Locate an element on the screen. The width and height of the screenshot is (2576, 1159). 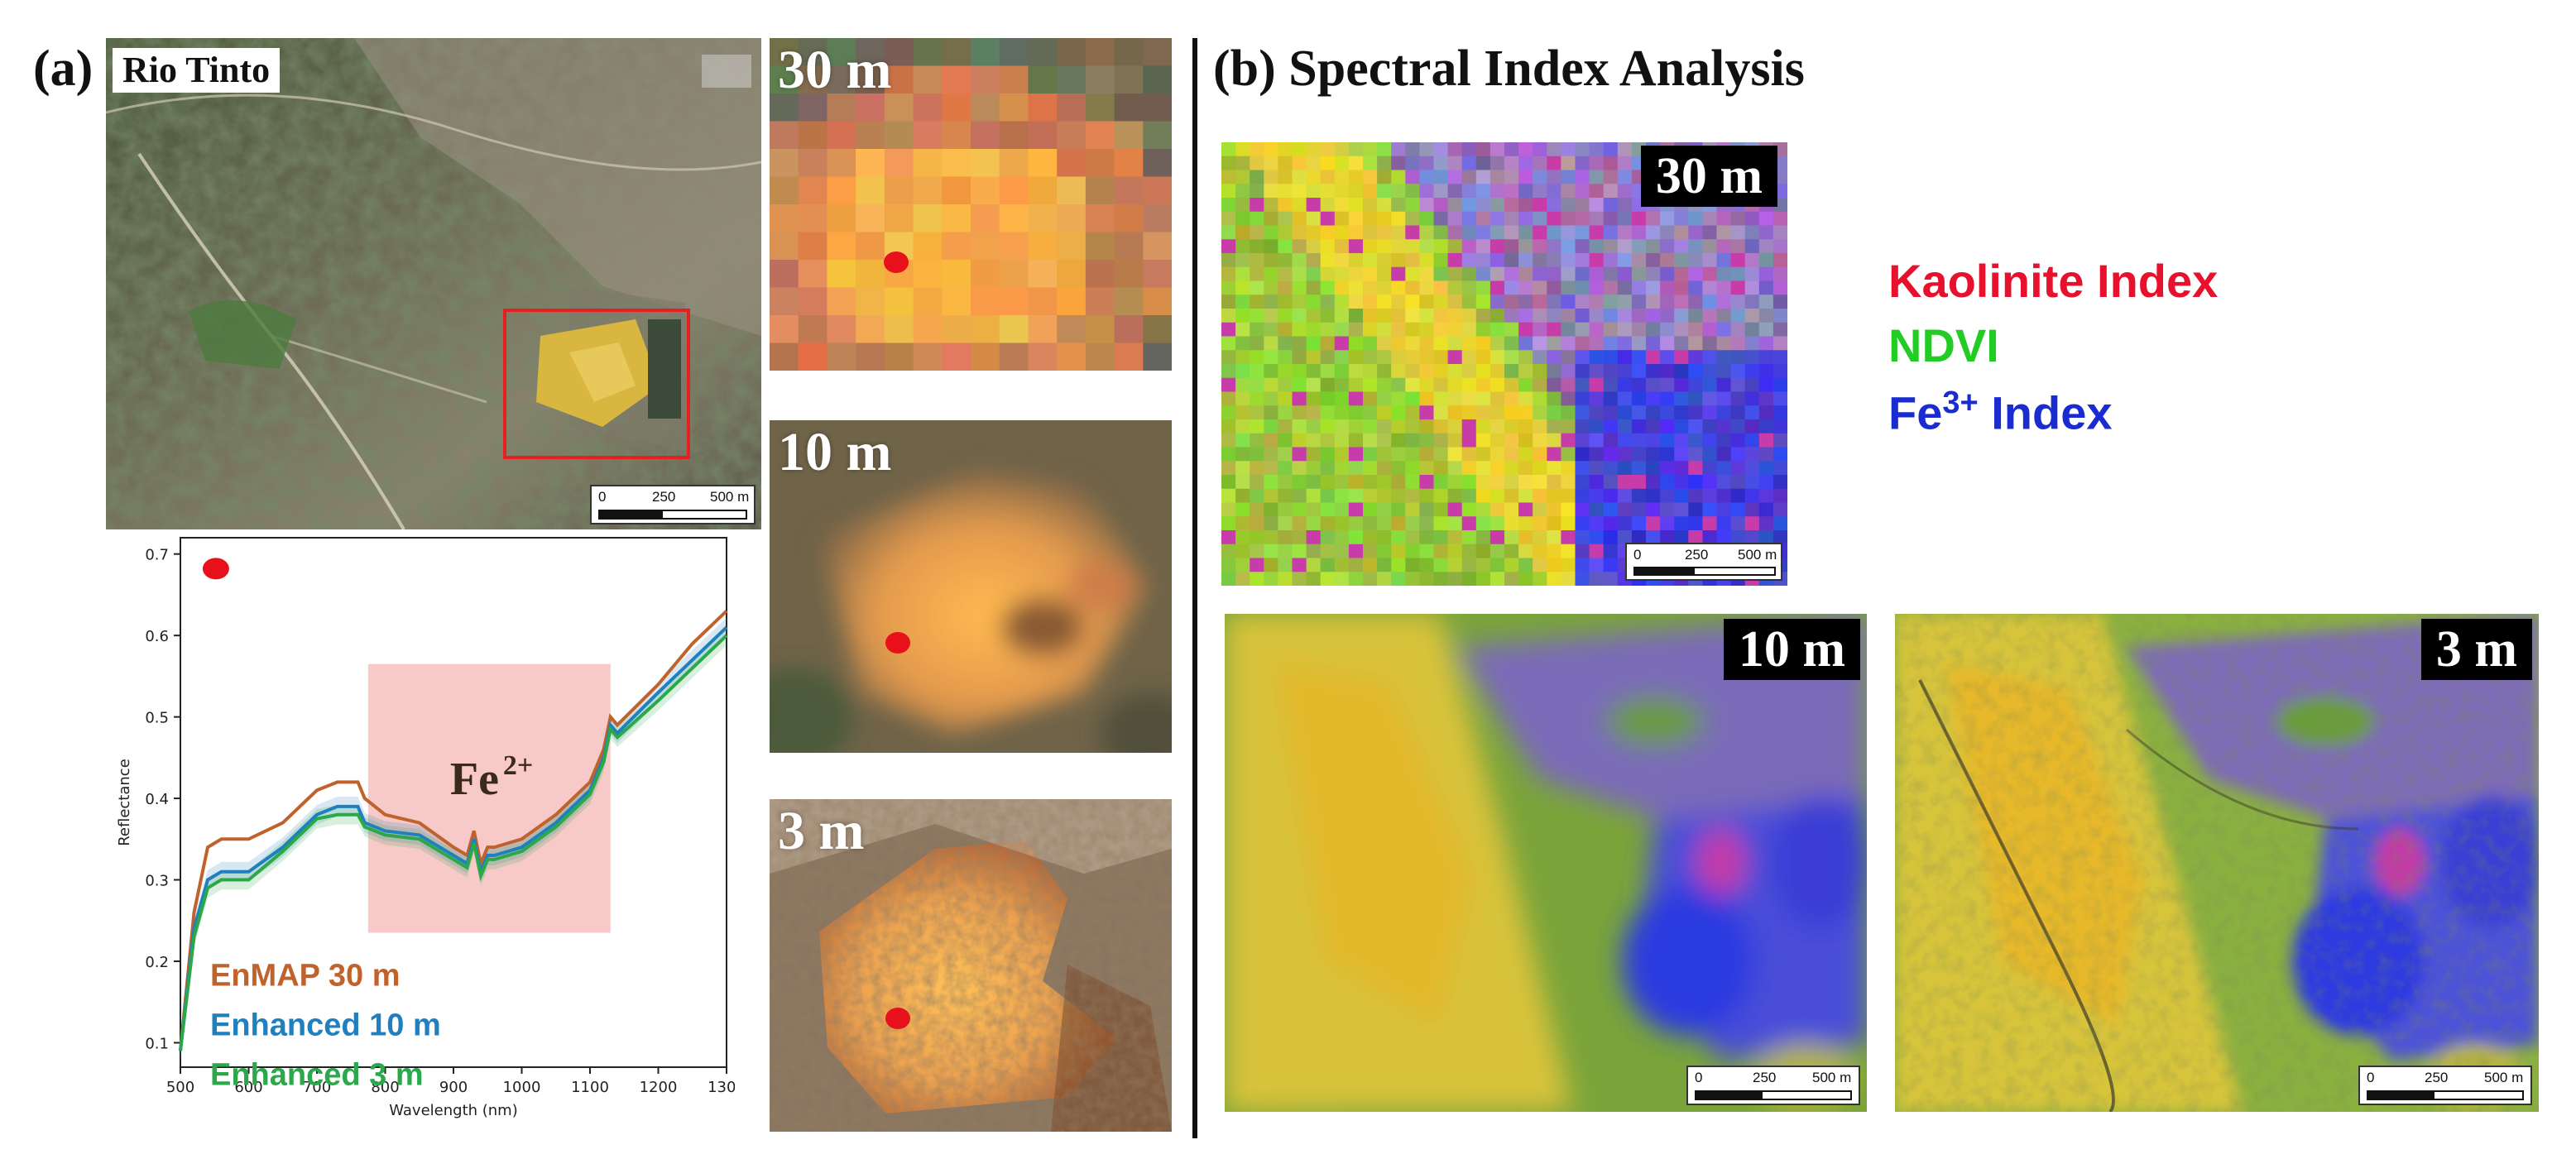
y-axis-label: Reflectance is located at coordinates (124, 802).